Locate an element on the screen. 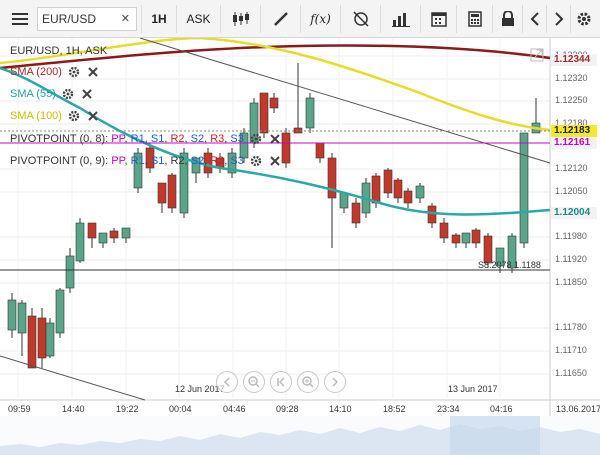 Image resolution: width=600 pixels, height=455 pixels. price-axis-label: 1.11850 is located at coordinates (571, 282).